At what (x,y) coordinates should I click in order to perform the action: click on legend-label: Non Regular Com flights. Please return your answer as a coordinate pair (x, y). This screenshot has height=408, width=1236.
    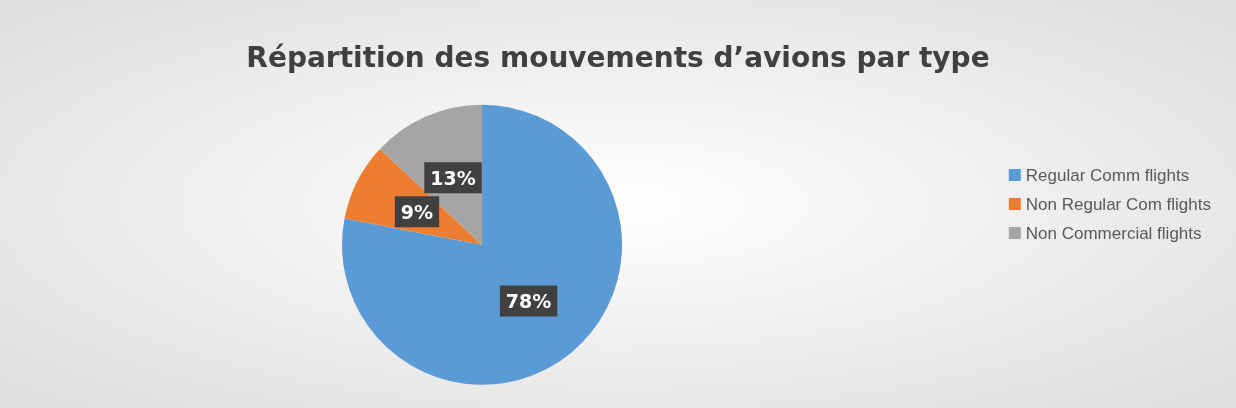
    Looking at the image, I should click on (1118, 204).